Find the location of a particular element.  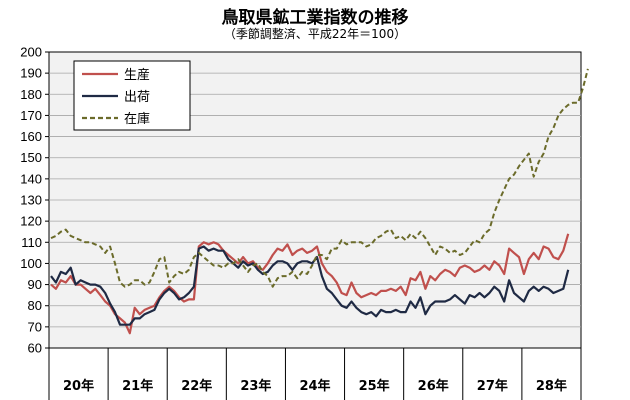

chart-subtitle: （季節調整済、平成22年＝100） is located at coordinates (315, 34).